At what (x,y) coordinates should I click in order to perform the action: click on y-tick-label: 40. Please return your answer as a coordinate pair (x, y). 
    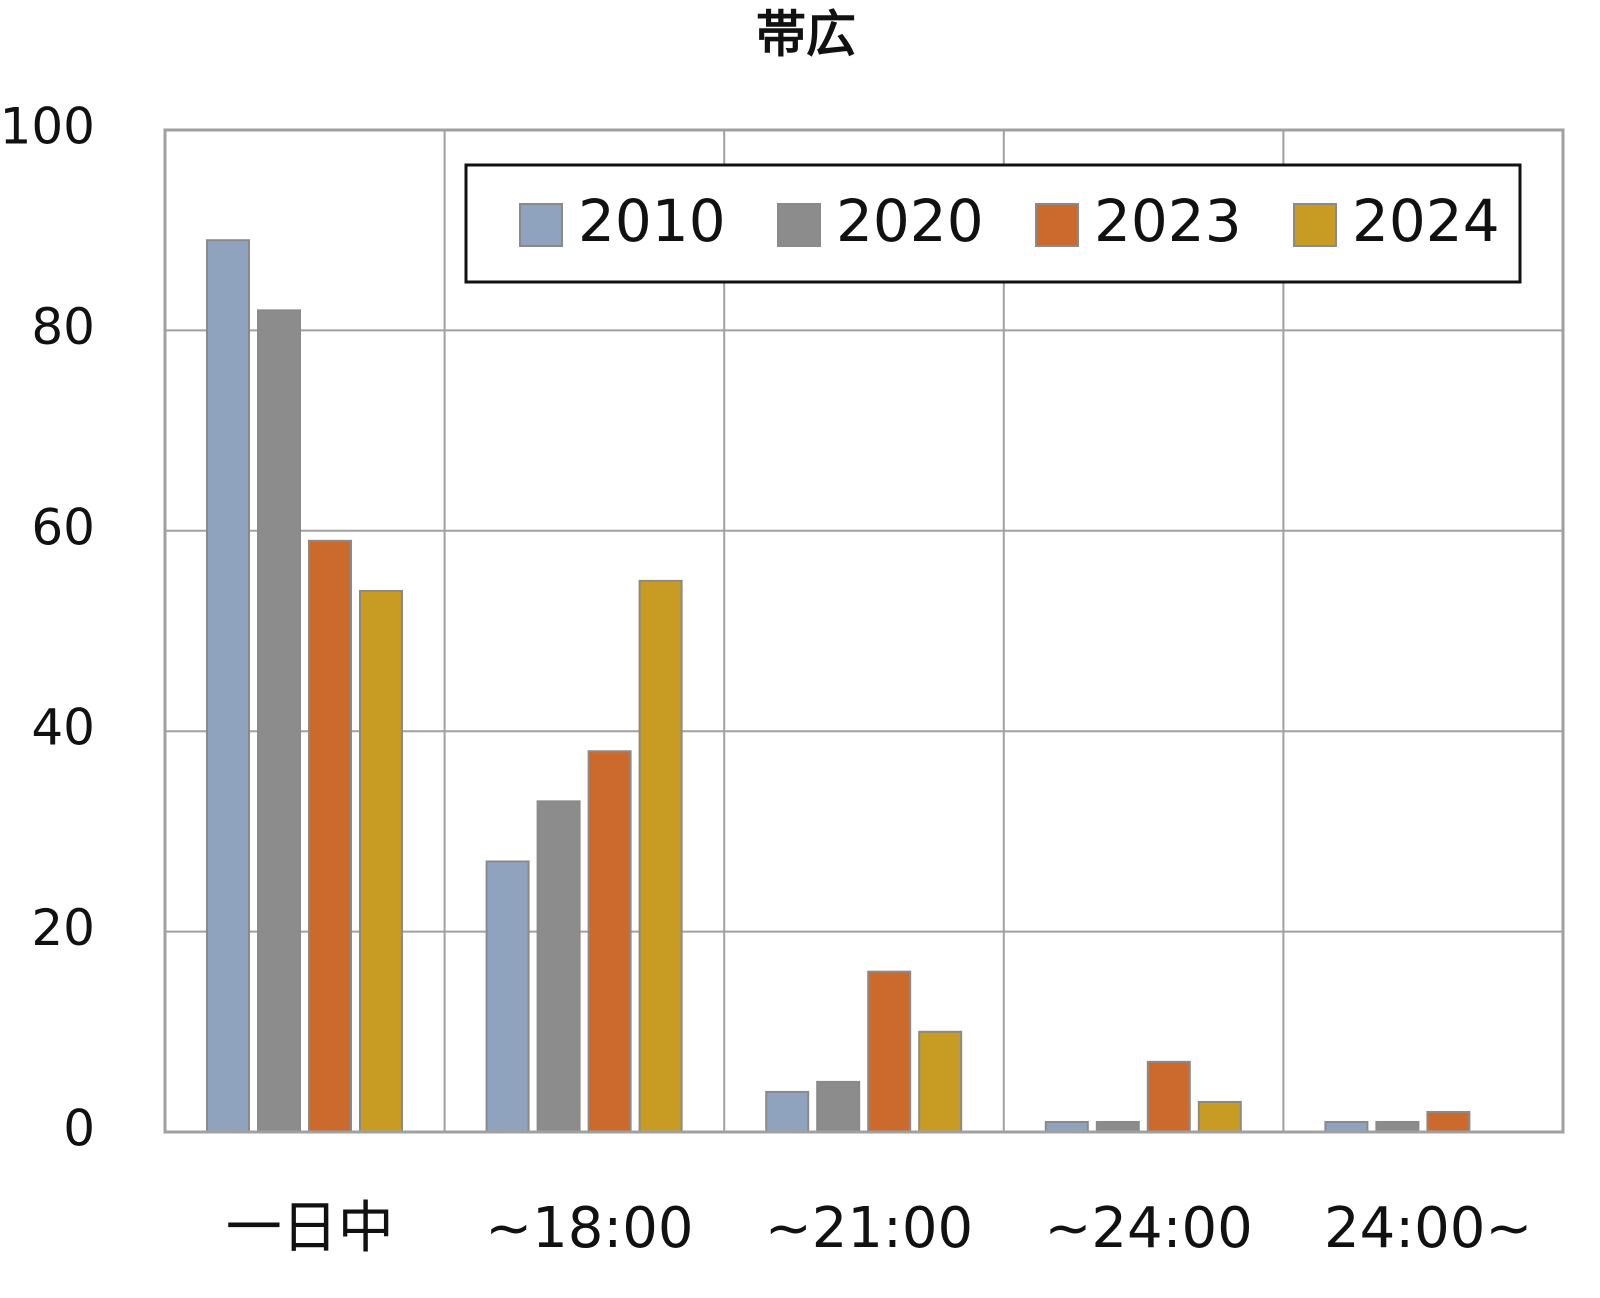
    Looking at the image, I should click on (63, 728).